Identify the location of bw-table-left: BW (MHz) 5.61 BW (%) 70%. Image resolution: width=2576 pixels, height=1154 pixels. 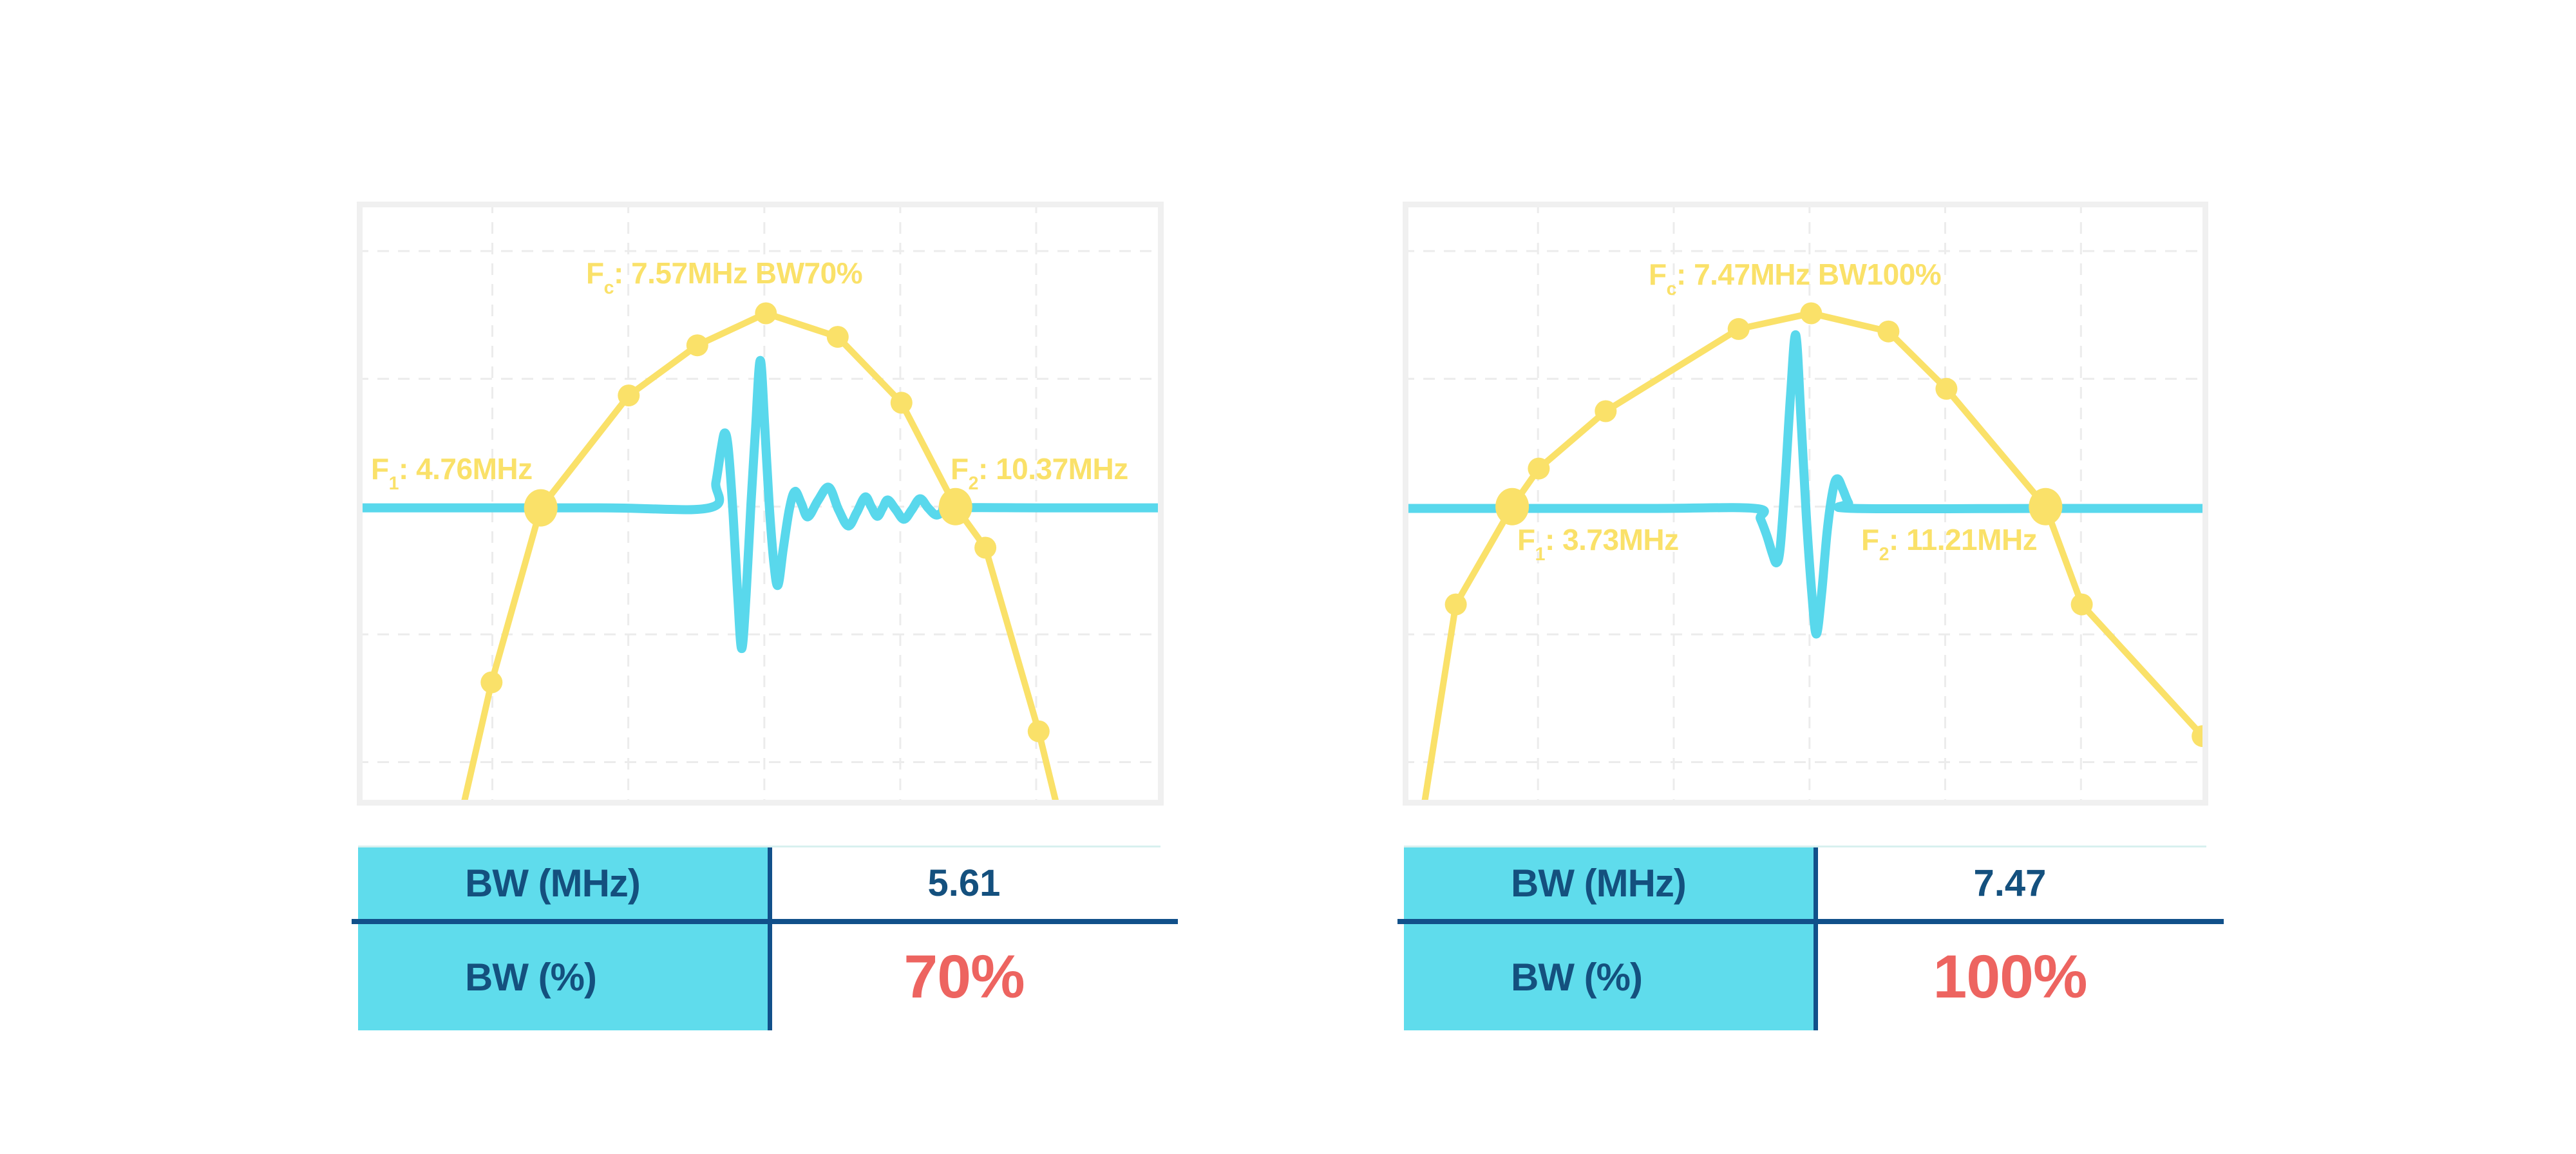
(765, 938).